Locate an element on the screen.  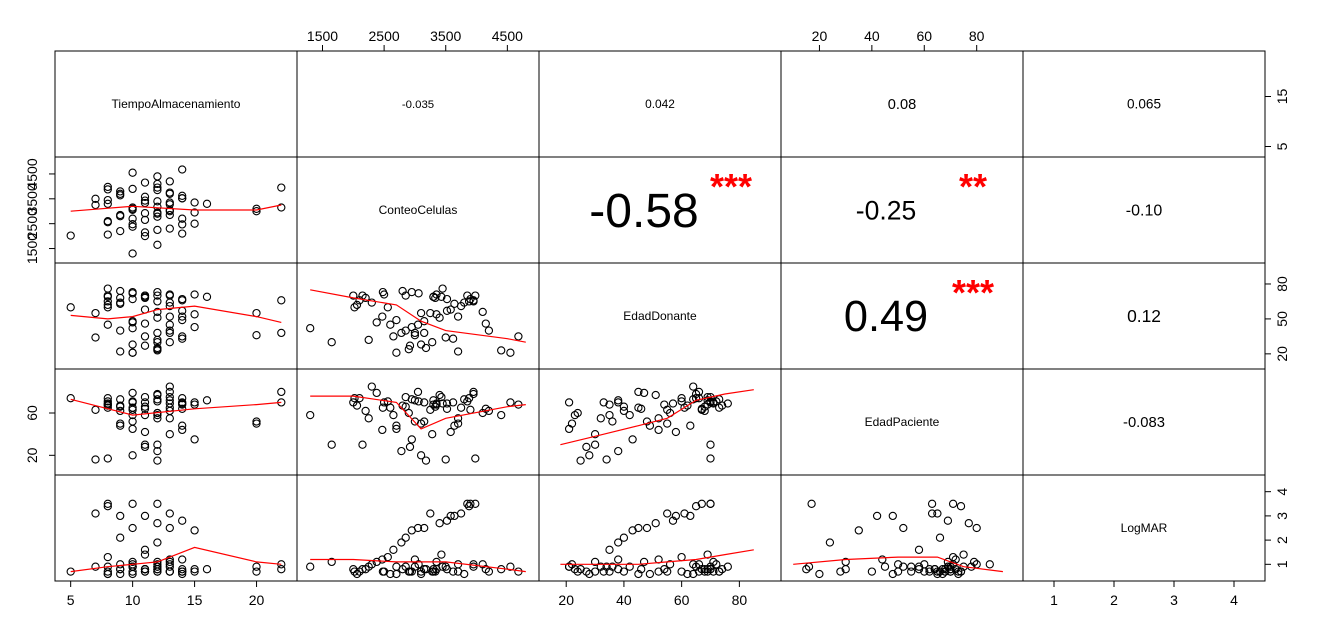
tick-label-left-1-0: 1500 is located at coordinates (32, 248).